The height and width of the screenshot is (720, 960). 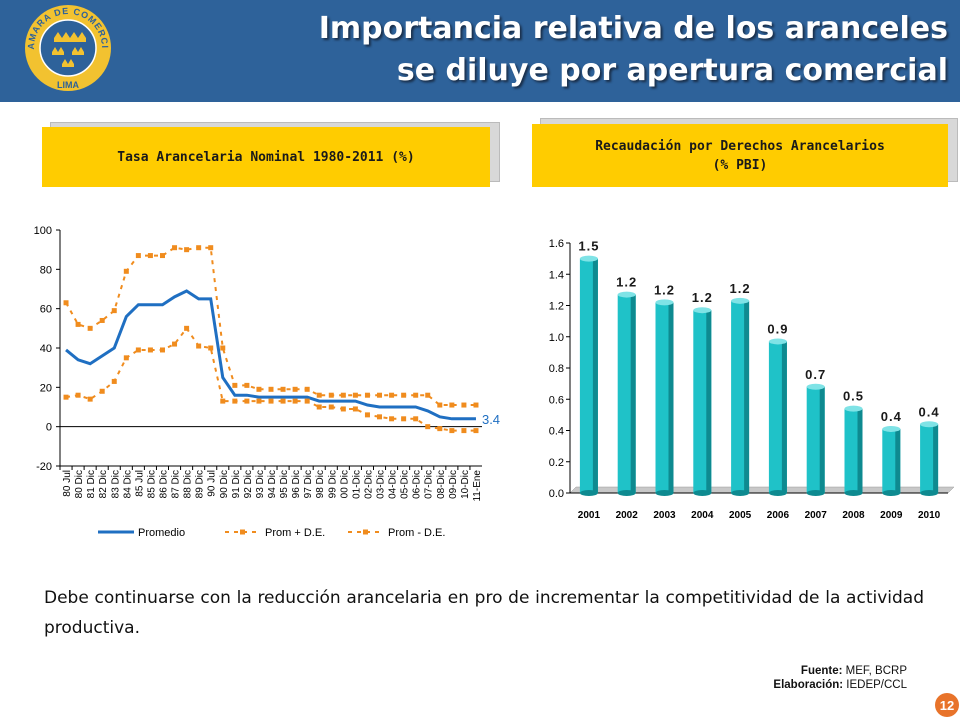 What do you see at coordinates (151, 484) in the screenshot?
I see `x-tick-label: 85 Dic` at bounding box center [151, 484].